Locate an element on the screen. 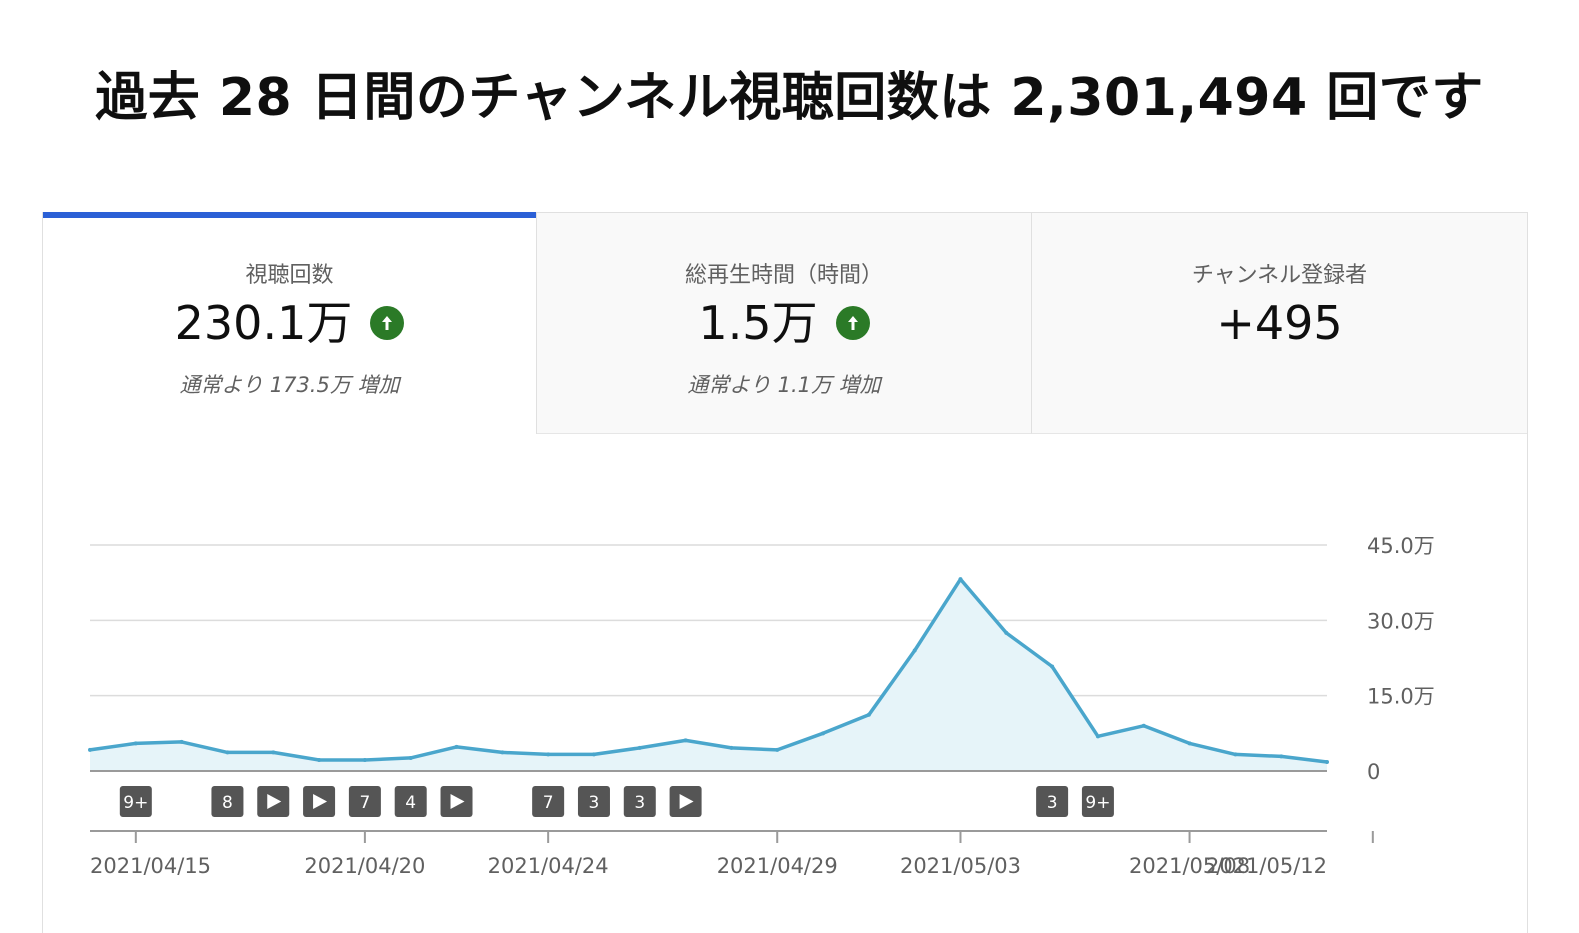 This screenshot has height=933, width=1579. x-tick-label: 2021/05/03 is located at coordinates (960, 866).